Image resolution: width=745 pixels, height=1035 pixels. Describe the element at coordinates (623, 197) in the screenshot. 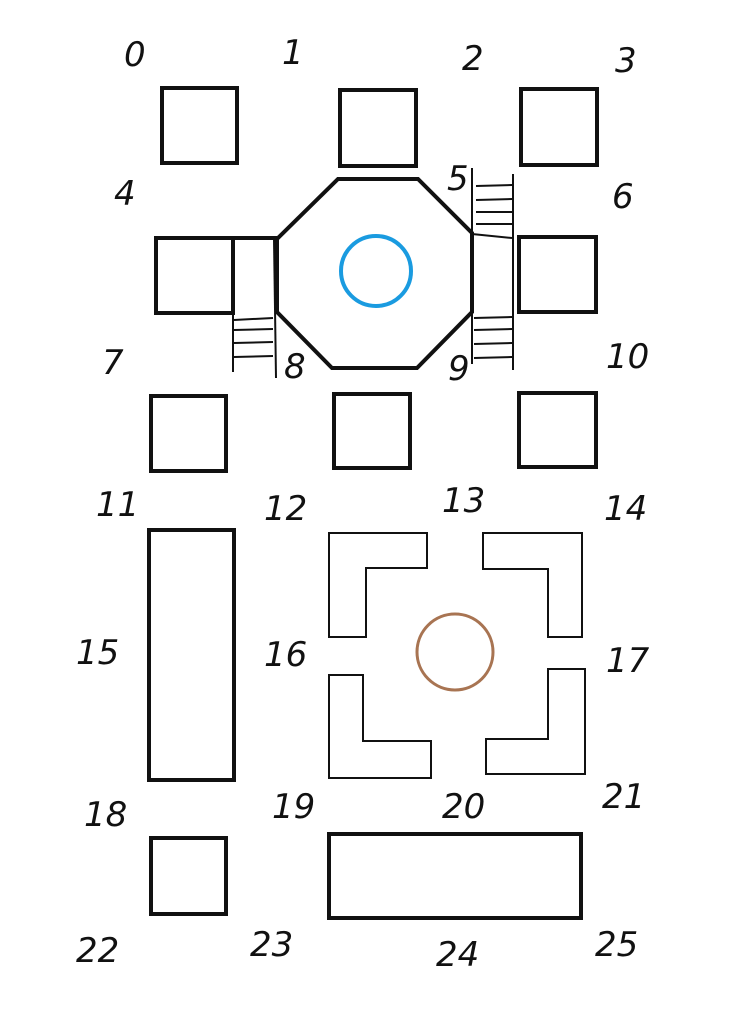

I see `label-6: 6` at that location.